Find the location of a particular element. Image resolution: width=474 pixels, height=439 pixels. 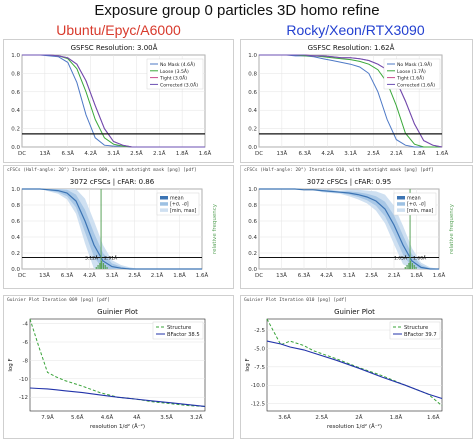

gsfsc-series-line is located at coordinates (113, 101).